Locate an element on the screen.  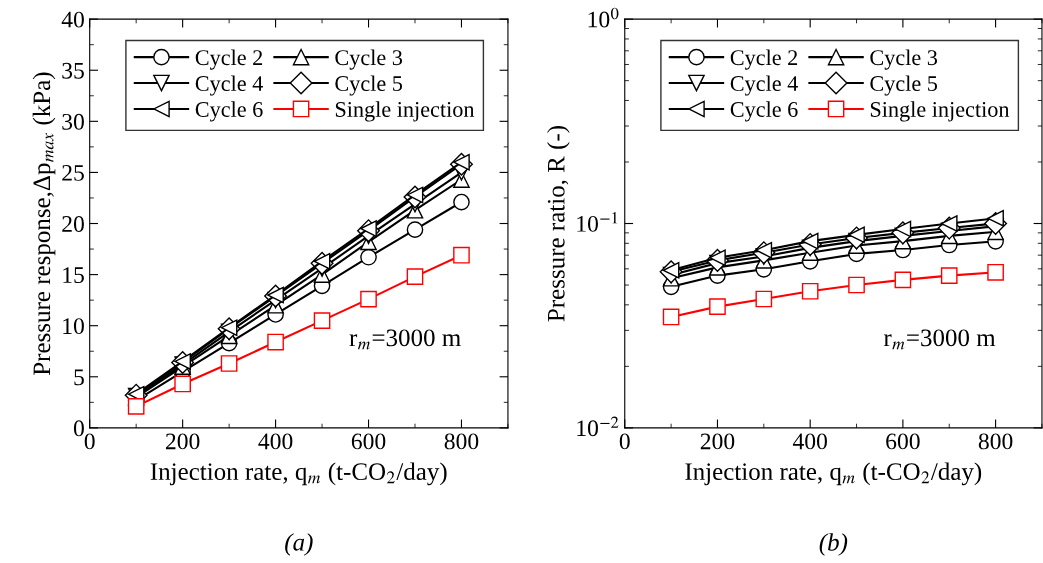
text: (b) is located at coordinates (833, 544).